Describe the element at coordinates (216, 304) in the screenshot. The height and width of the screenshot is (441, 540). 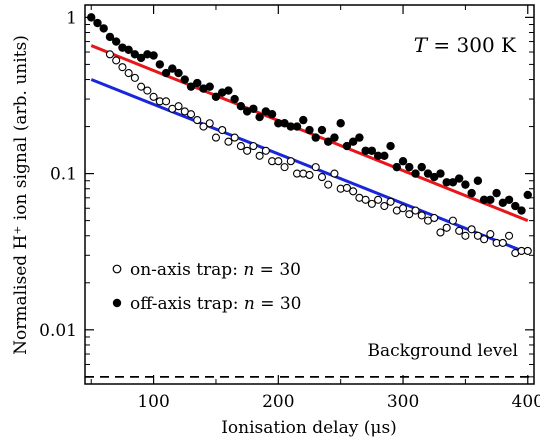
I see `legend-label-off-axis: off-axis trap: n = 30` at that location.